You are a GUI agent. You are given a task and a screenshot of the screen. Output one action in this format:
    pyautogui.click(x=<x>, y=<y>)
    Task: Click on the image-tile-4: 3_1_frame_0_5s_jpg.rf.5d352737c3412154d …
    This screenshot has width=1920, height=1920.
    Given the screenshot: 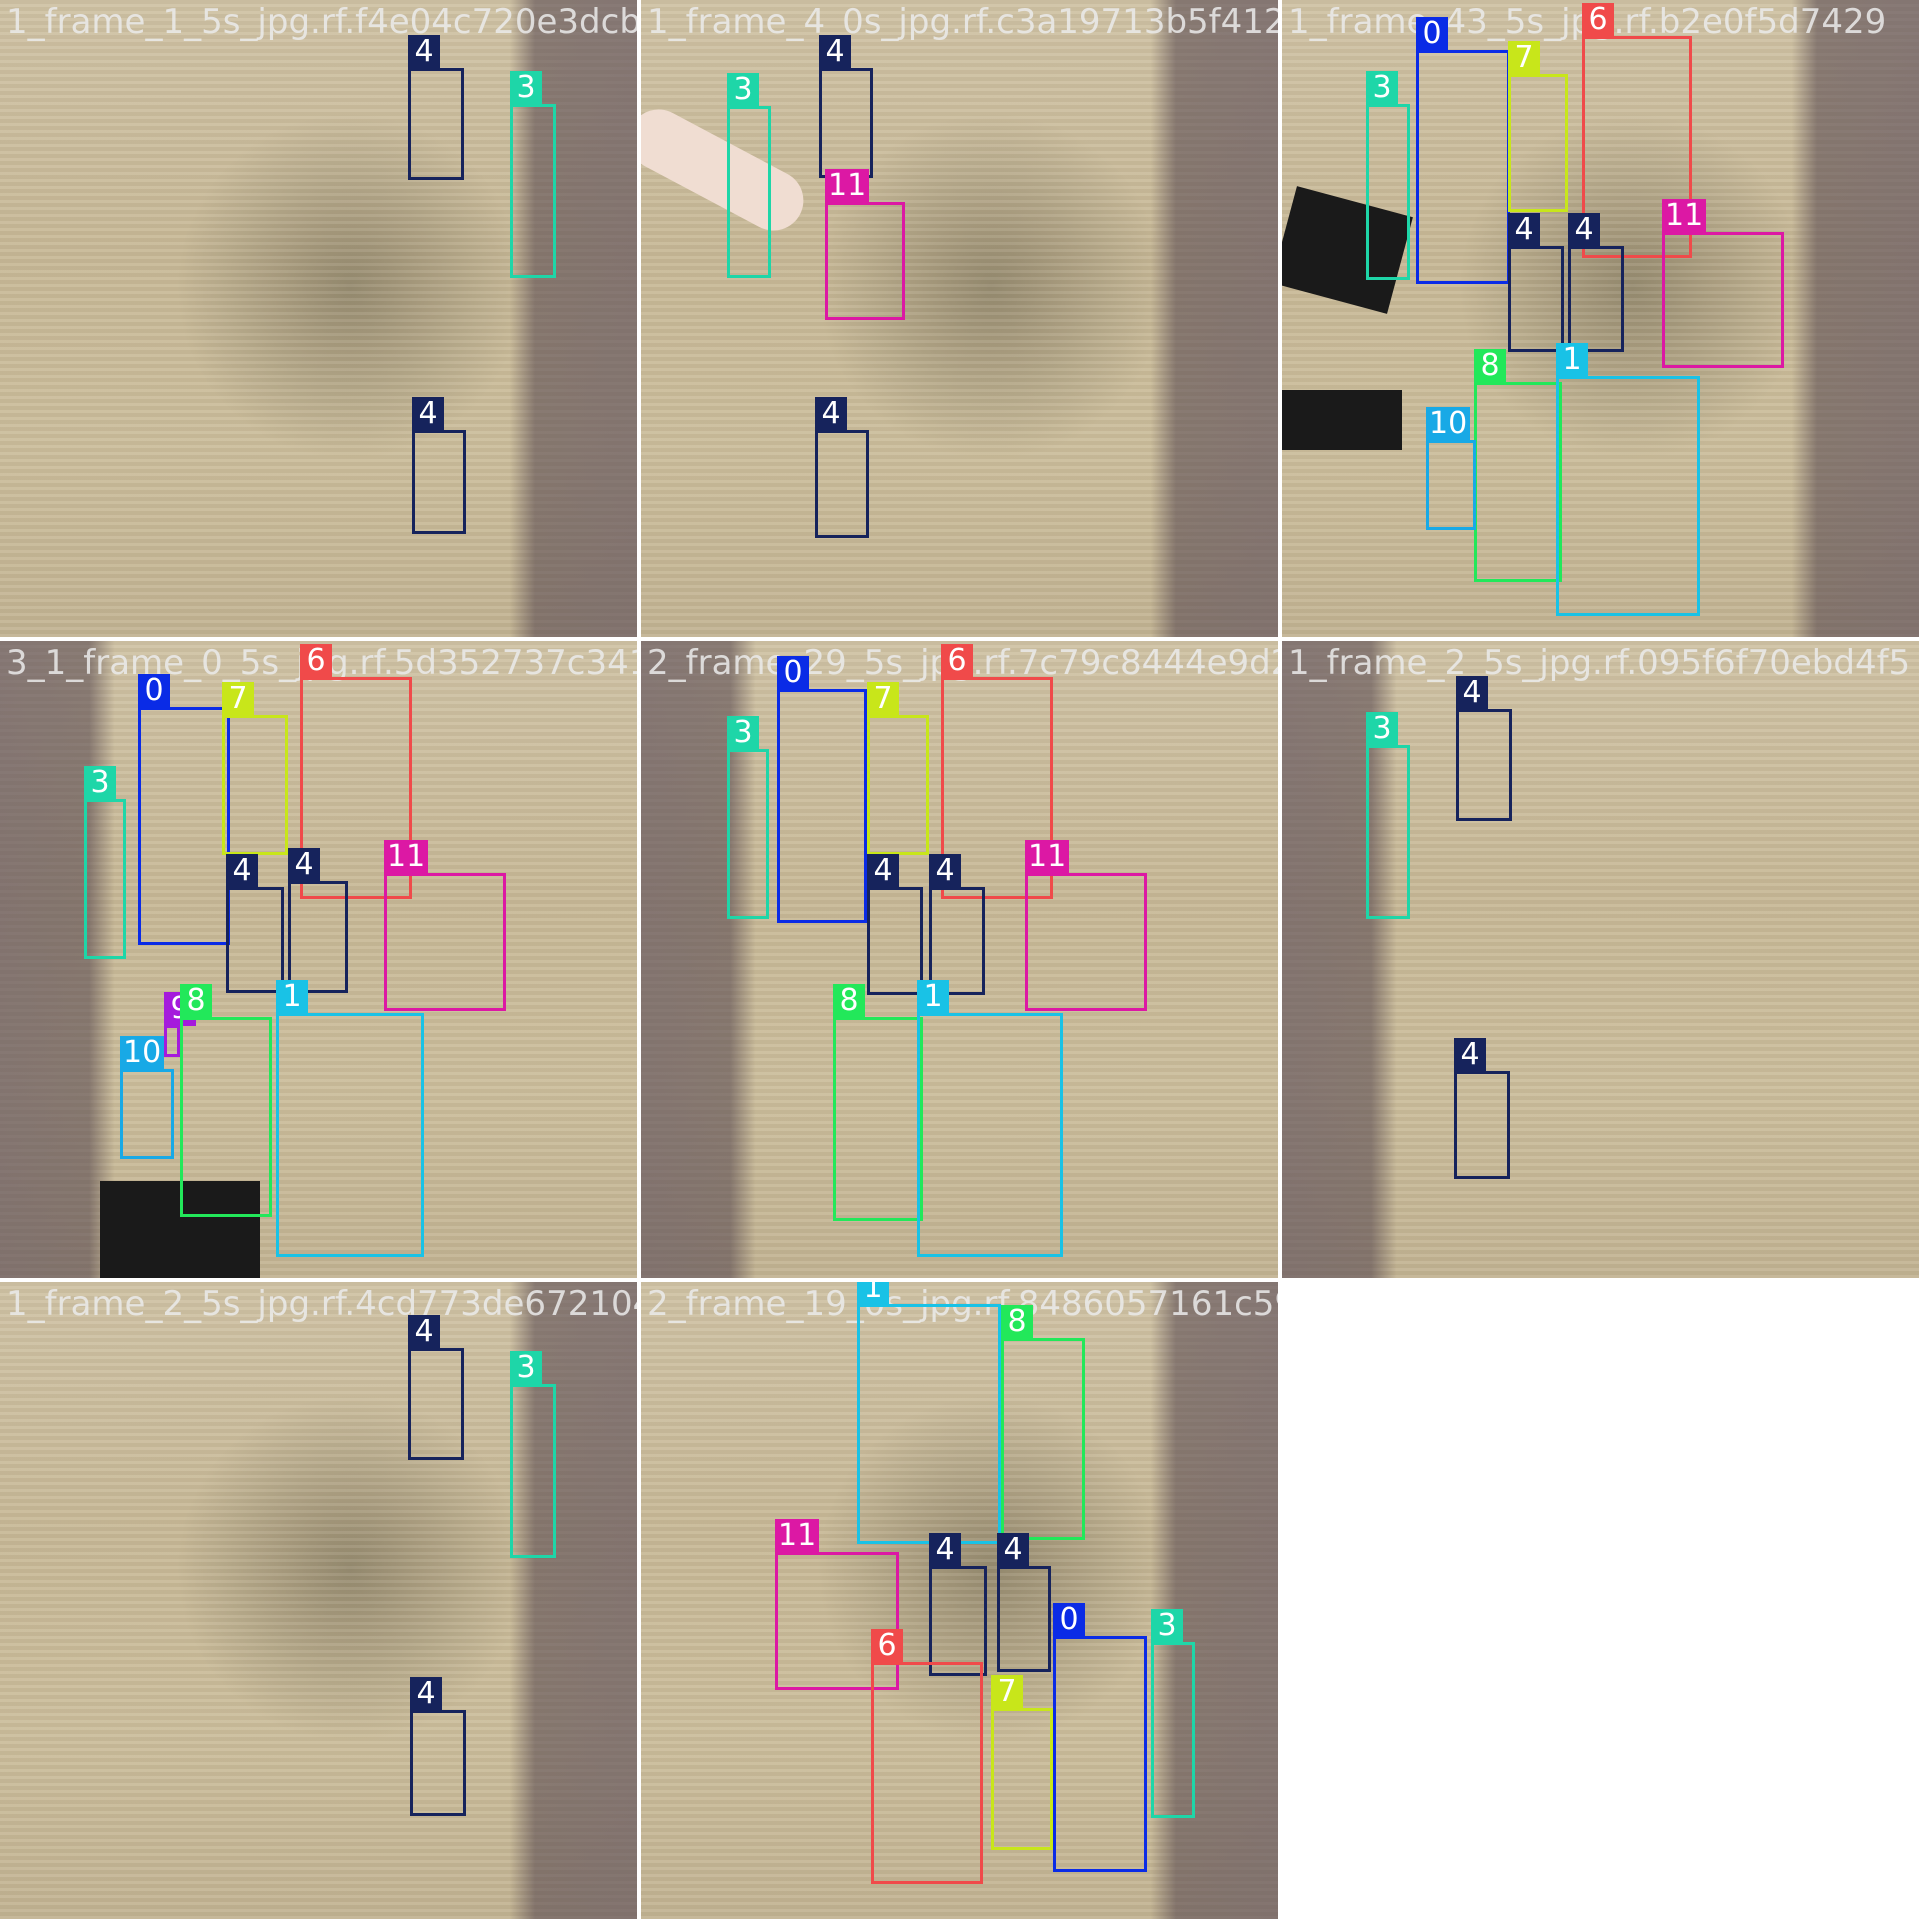 What is the action you would take?
    pyautogui.click(x=318, y=959)
    